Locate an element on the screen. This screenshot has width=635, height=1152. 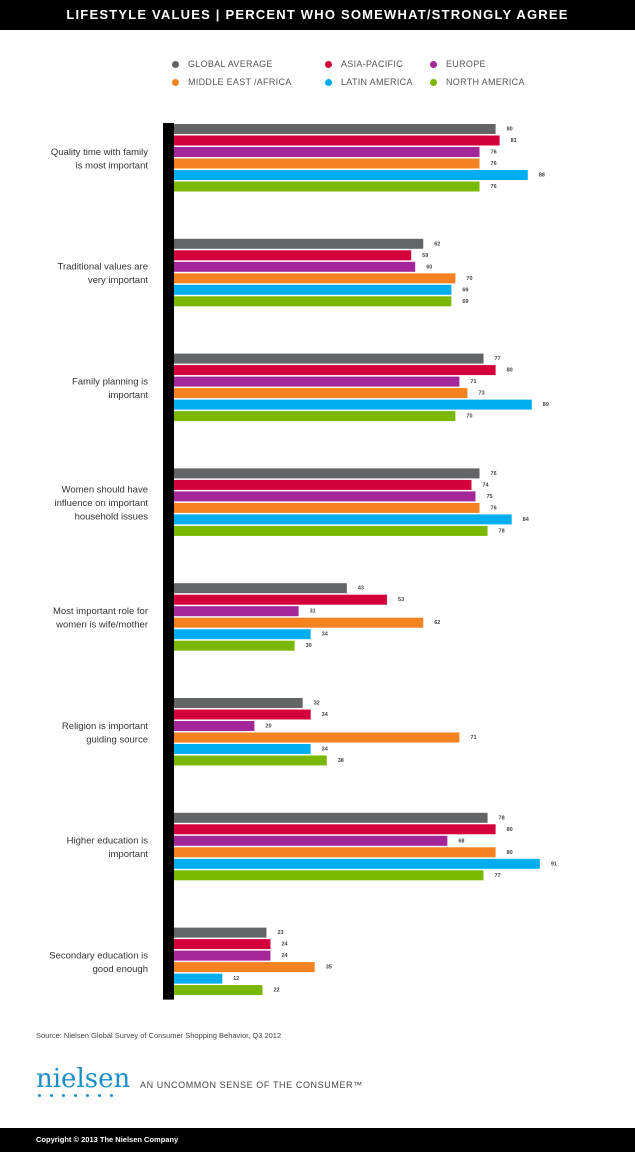
data-label: 62 is located at coordinates (437, 244).